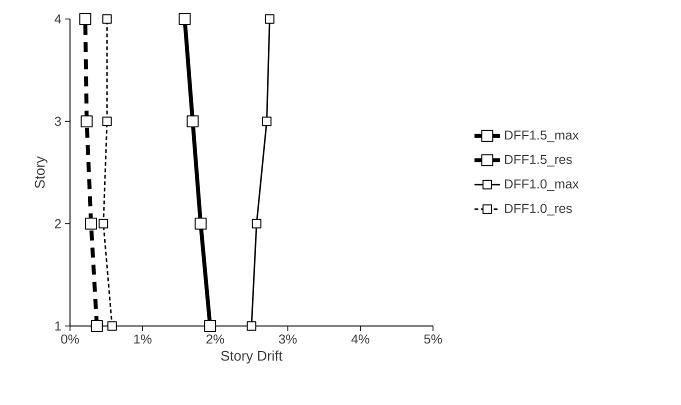 This screenshot has height=405, width=681. I want to click on x-tick-label: 1%, so click(143, 339).